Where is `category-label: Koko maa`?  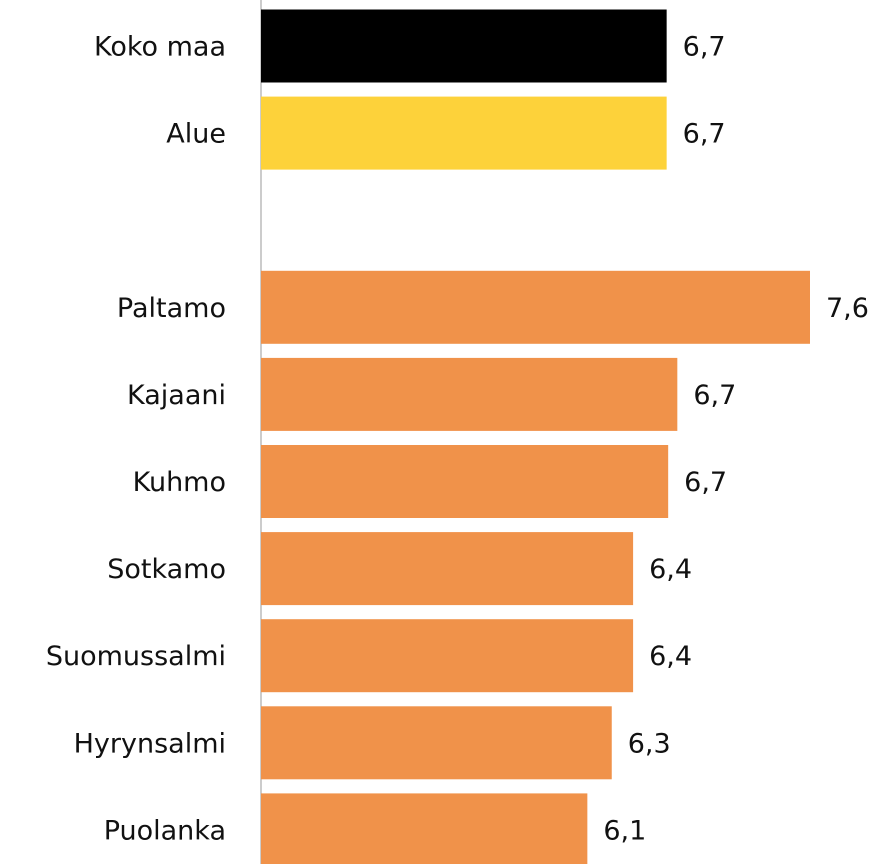
category-label: Koko maa is located at coordinates (160, 47).